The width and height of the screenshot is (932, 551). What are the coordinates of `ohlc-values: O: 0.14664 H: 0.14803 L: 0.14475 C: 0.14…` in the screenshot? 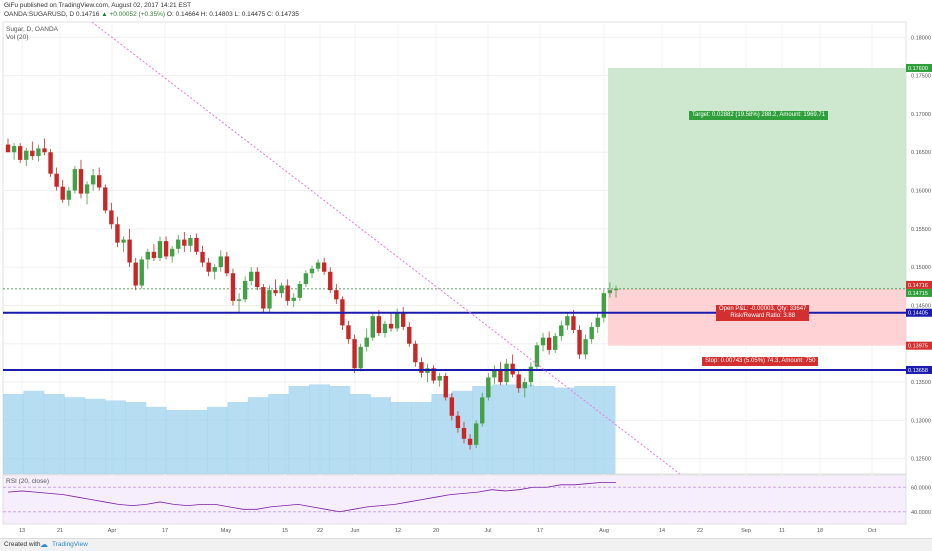 It's located at (232, 14).